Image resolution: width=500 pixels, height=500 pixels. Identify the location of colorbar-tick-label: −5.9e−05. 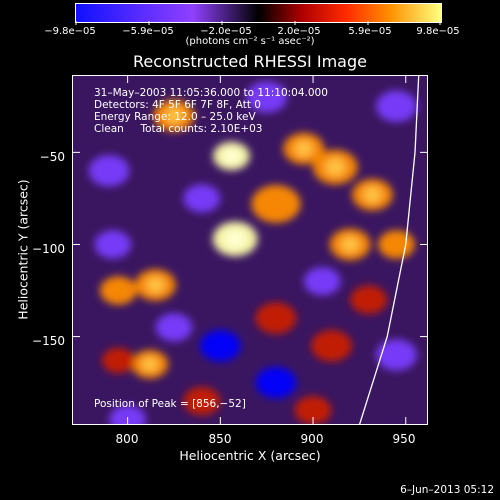
(148, 31).